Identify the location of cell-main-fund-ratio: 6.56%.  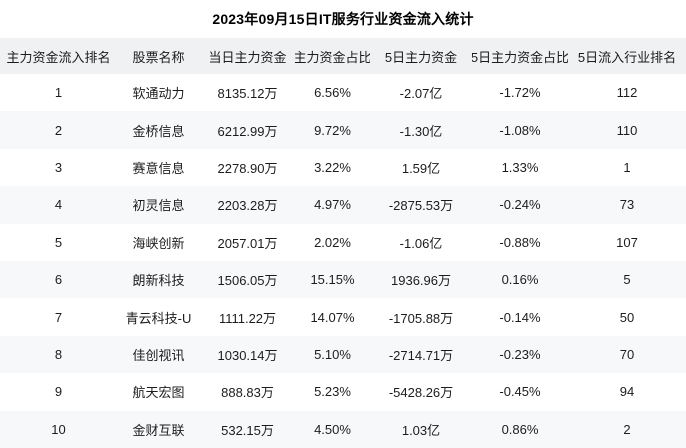
(332, 93).